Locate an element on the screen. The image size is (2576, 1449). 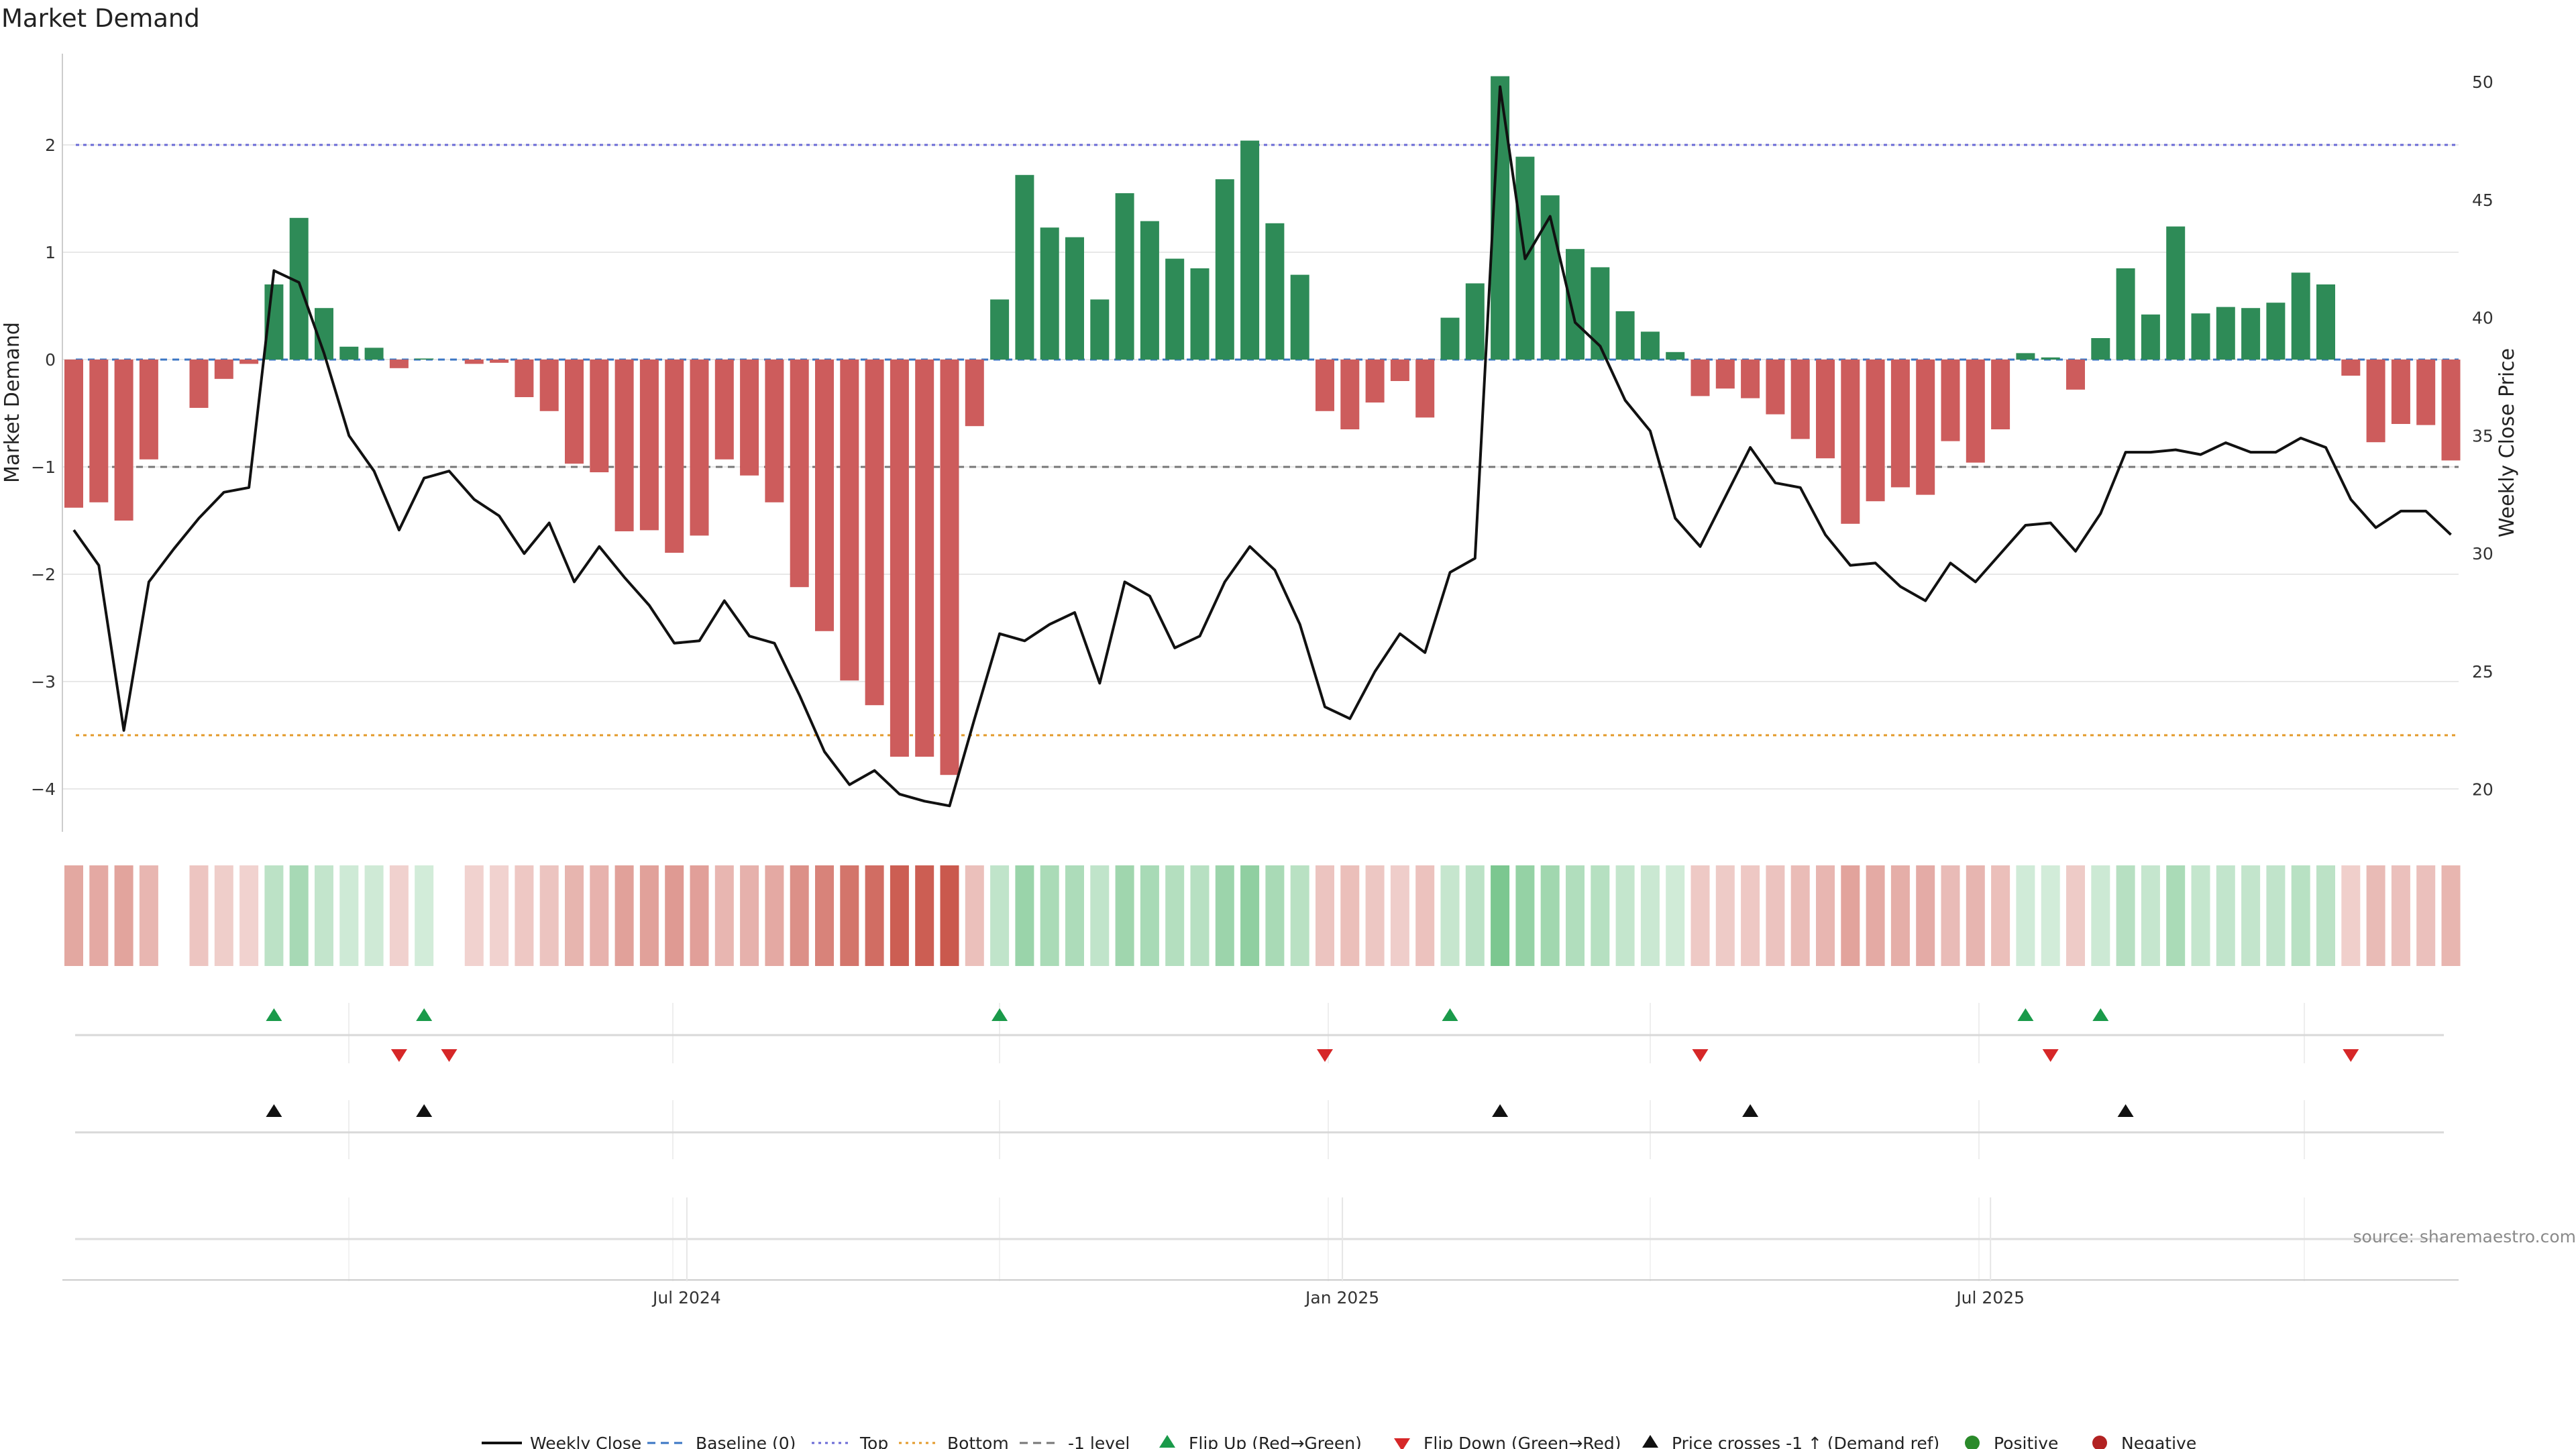
legend-label: Flip Up (Red→Green) is located at coordinates (1275, 1441).